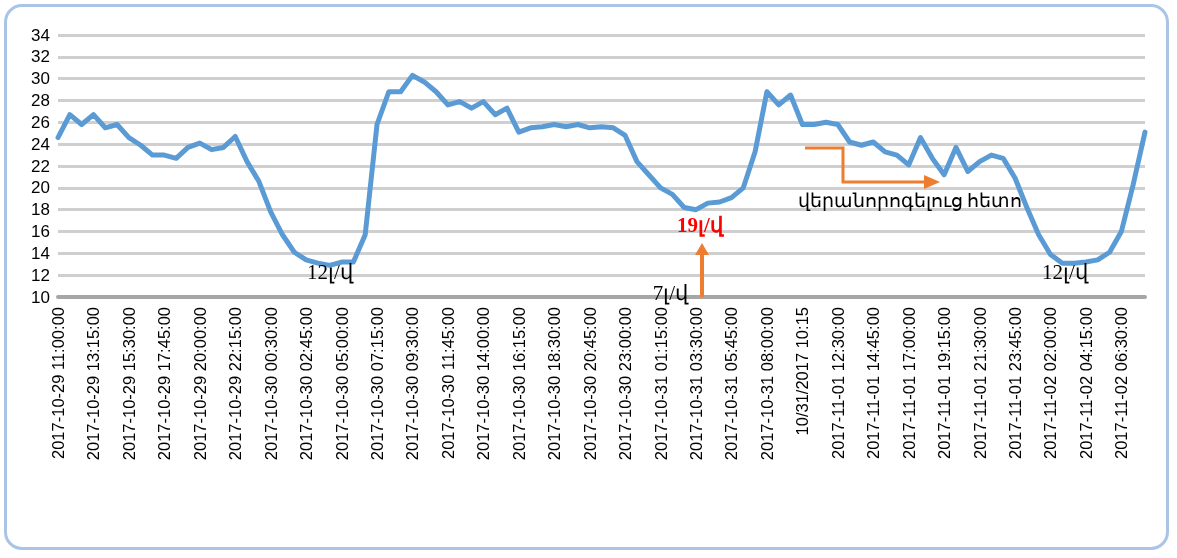 The height and width of the screenshot is (558, 1177). What do you see at coordinates (40, 57) in the screenshot?
I see `y-tick-label: 32` at bounding box center [40, 57].